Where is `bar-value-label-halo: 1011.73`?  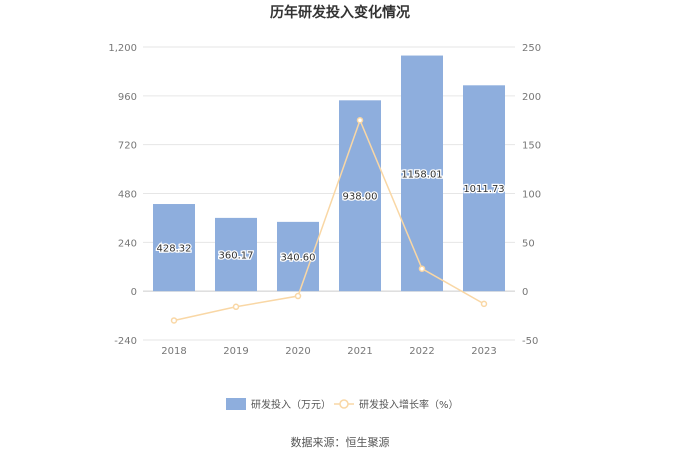 bar-value-label-halo: 1011.73 is located at coordinates (483, 189).